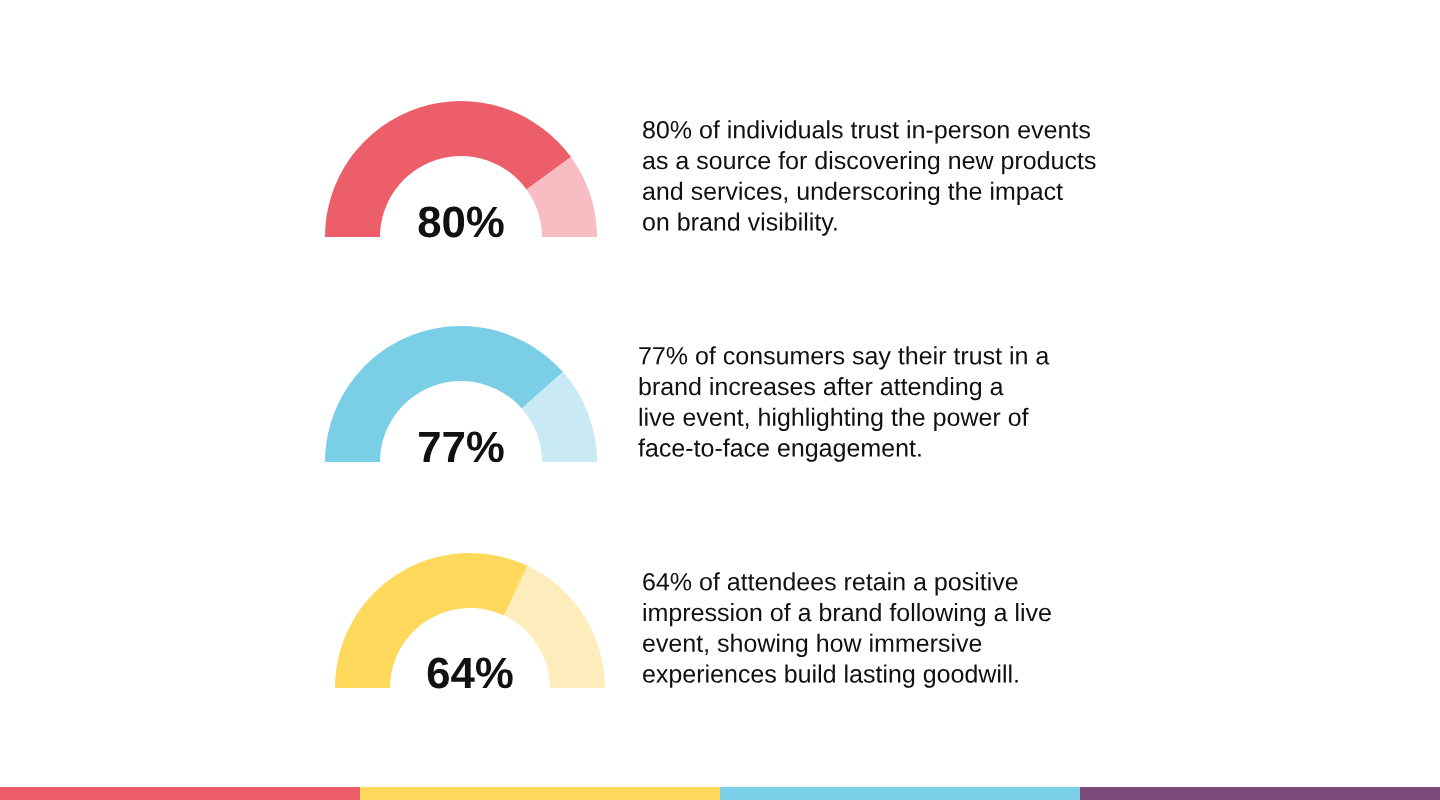 This screenshot has width=1440, height=800. I want to click on data-label: 64%, so click(470, 673).